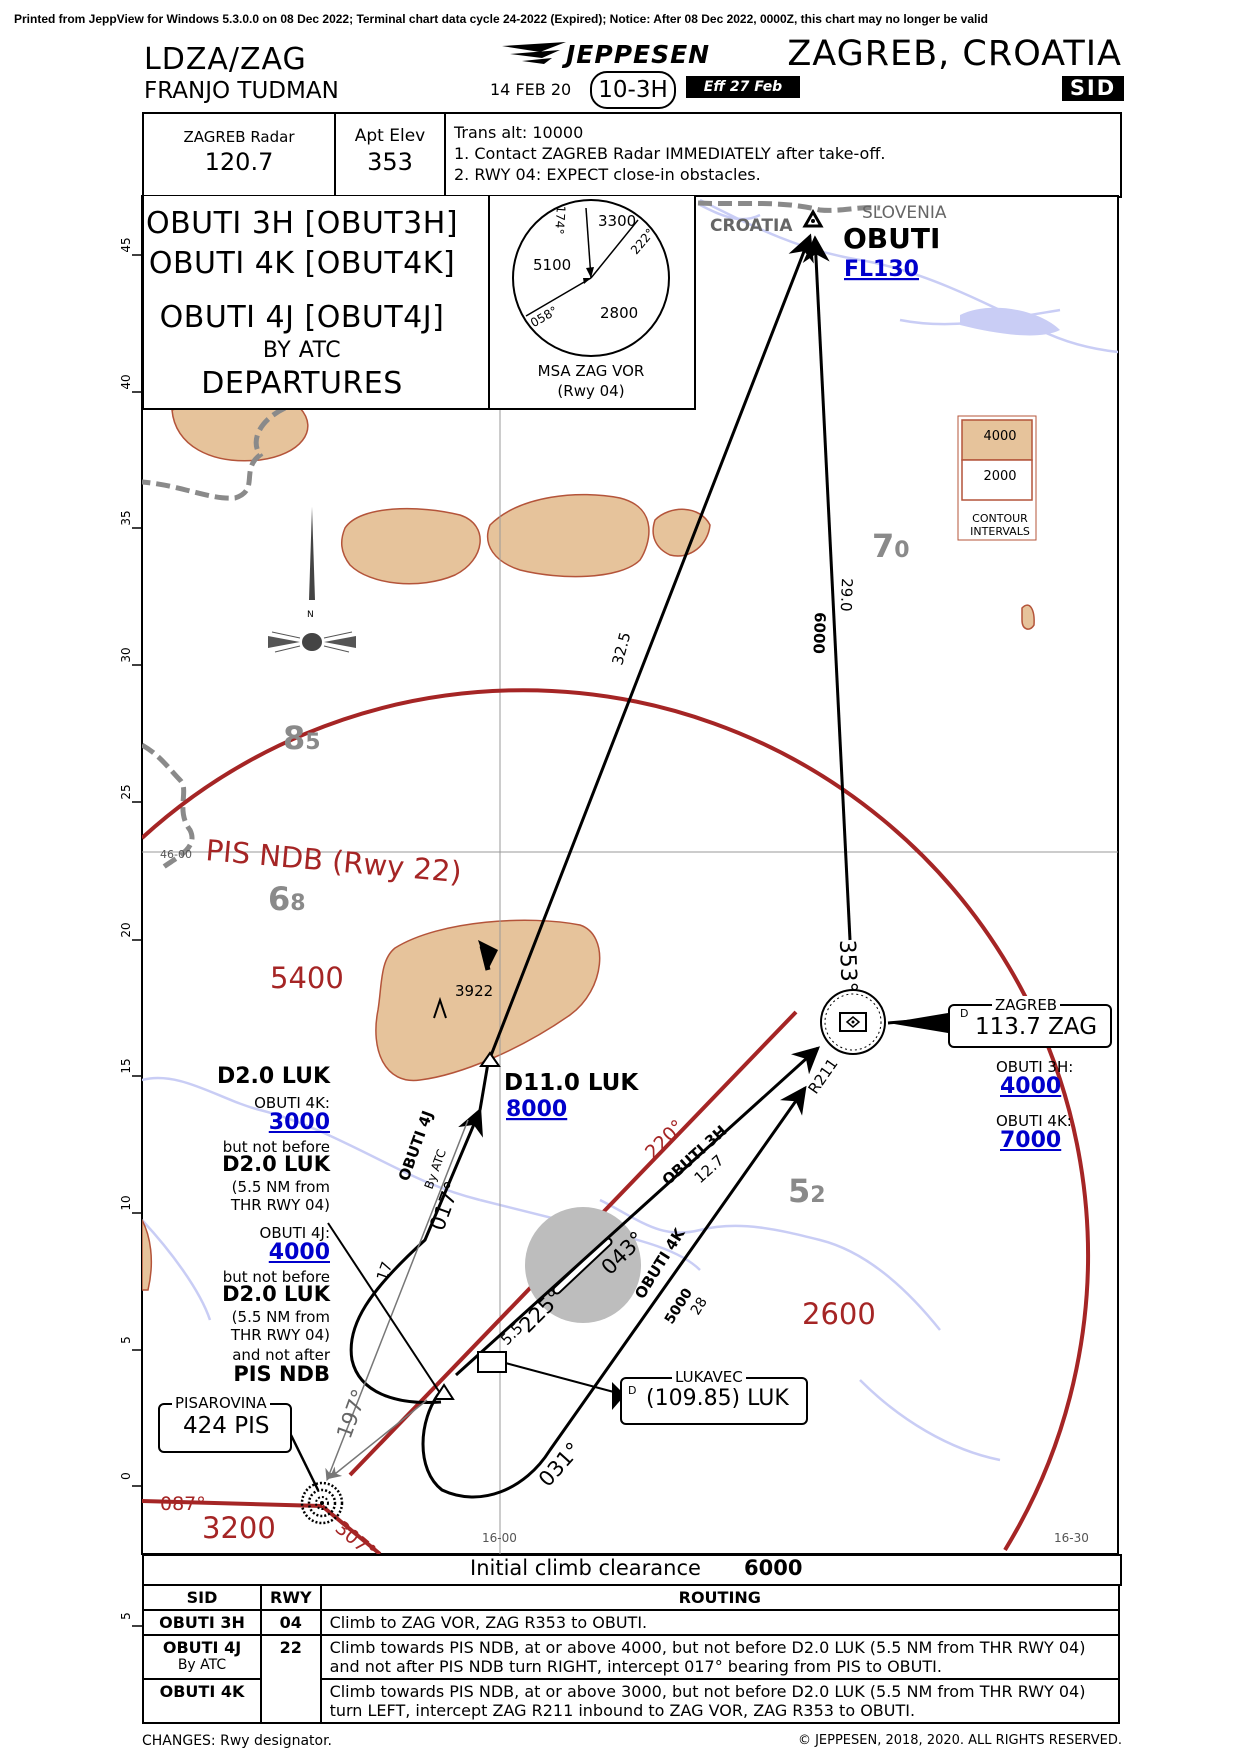 The height and width of the screenshot is (1755, 1240). Describe the element at coordinates (571, 1083) in the screenshot. I see `d11-fix-name: D11.0 LUK` at that location.